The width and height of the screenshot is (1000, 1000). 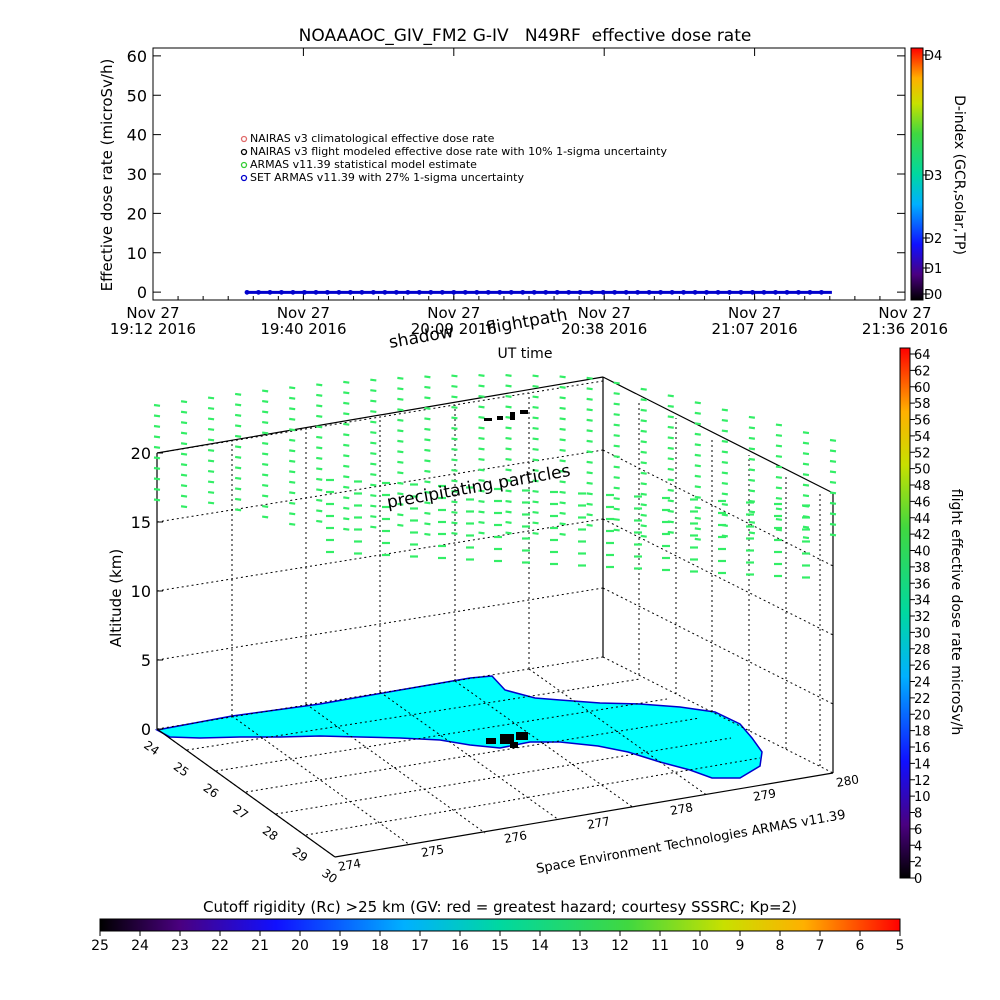 What do you see at coordinates (933, 269) in the screenshot?
I see `d-index-tick-label: D1` at bounding box center [933, 269].